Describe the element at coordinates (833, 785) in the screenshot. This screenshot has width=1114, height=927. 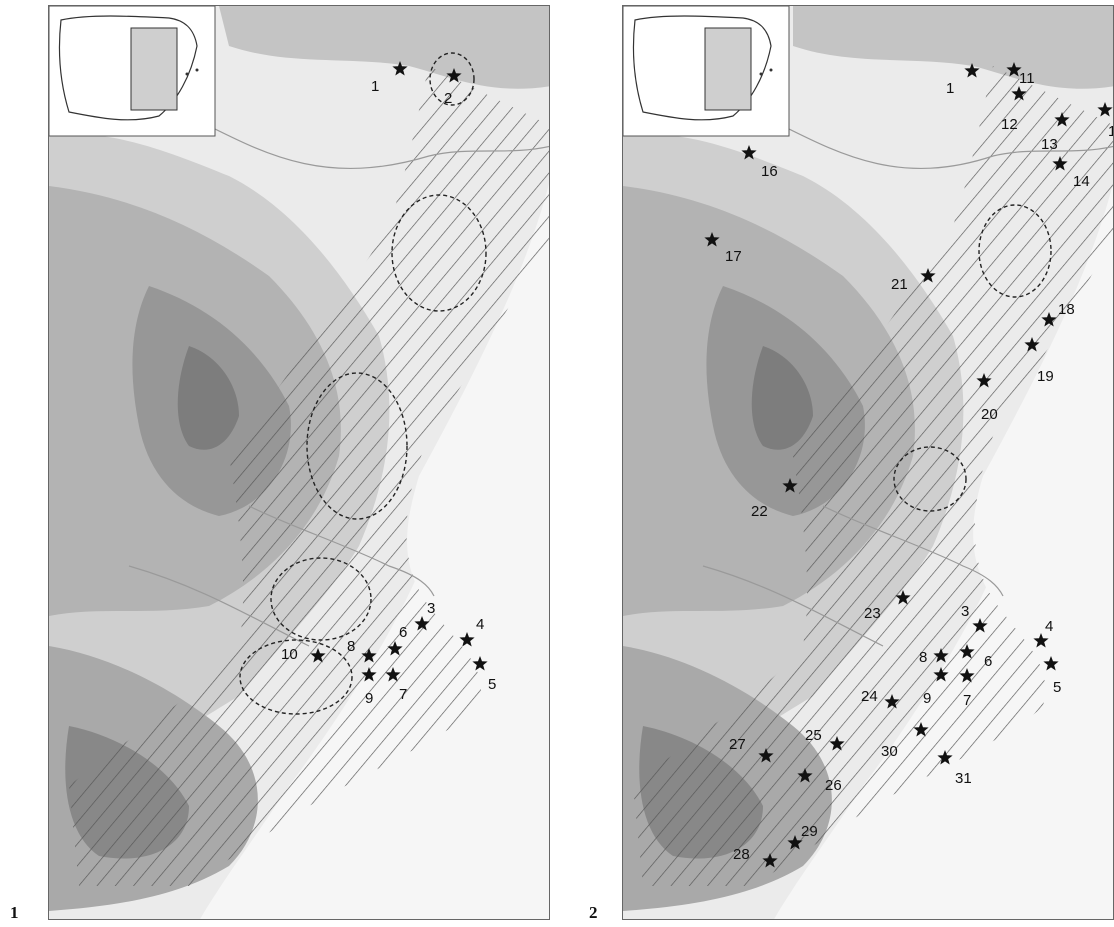
I see `site-label: 26` at that location.